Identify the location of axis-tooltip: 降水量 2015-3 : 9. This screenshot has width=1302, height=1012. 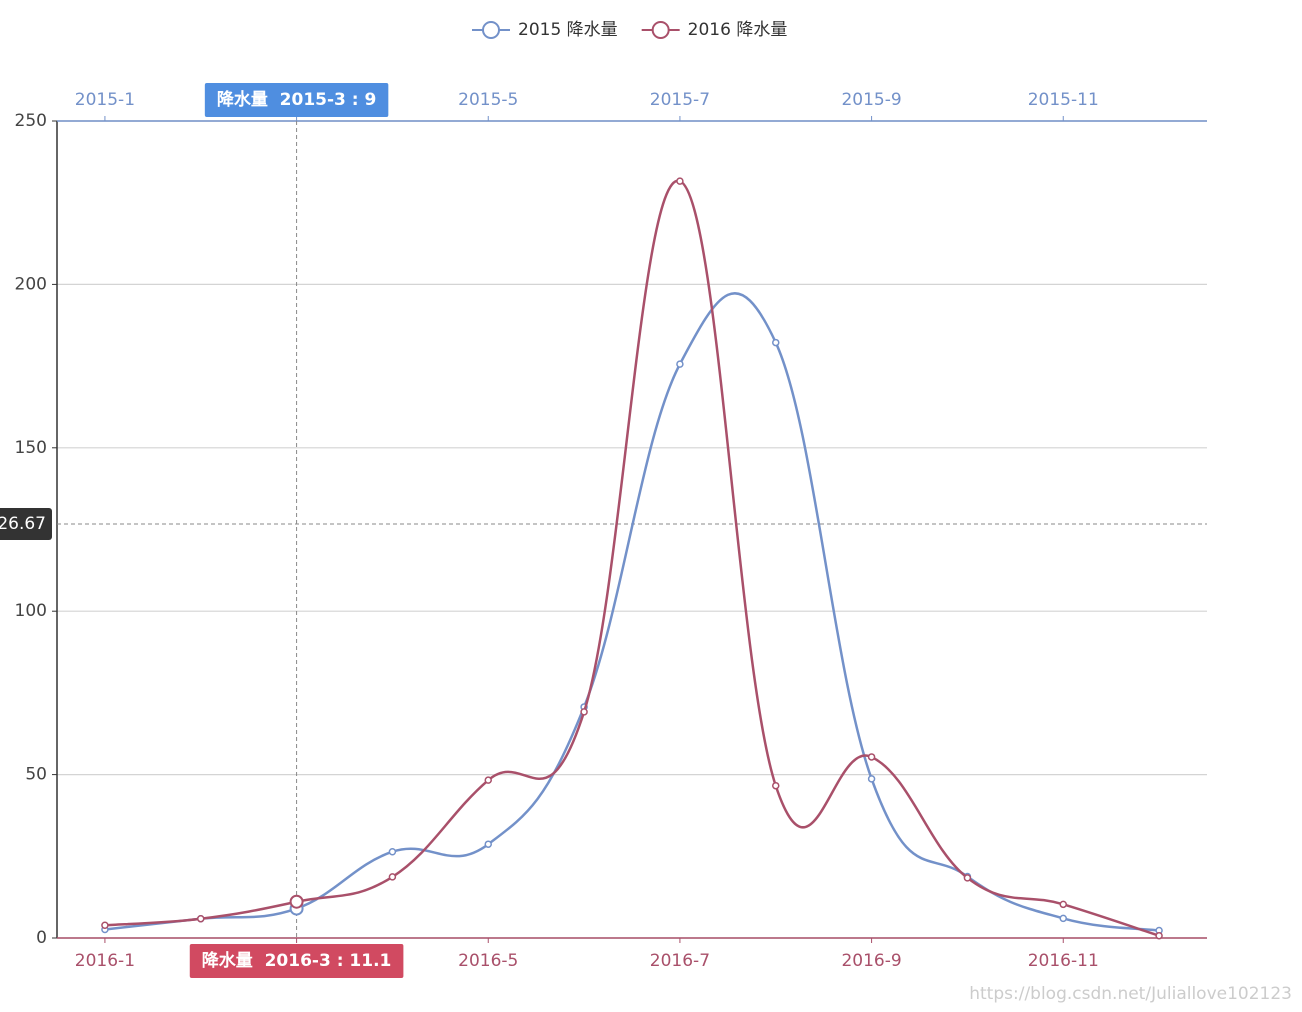
(296, 100).